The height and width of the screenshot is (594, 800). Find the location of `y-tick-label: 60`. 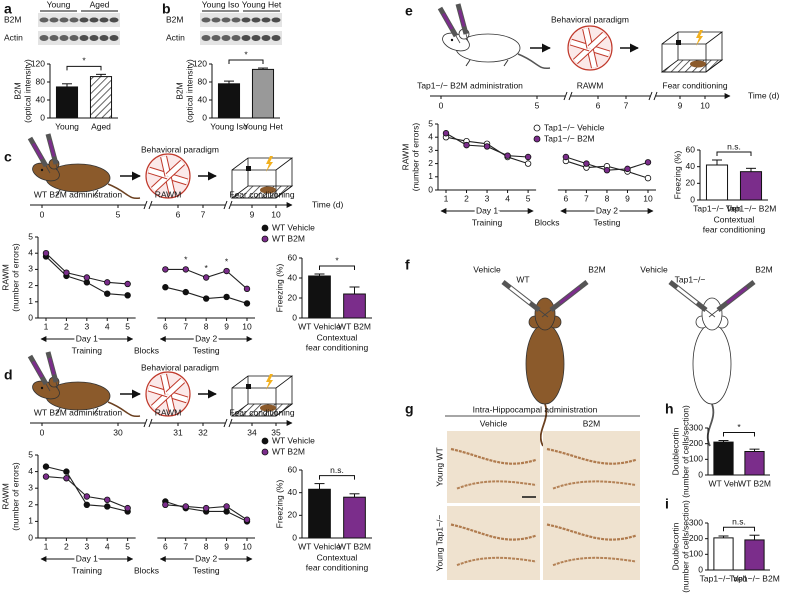

y-tick-label: 60 is located at coordinates (293, 469).